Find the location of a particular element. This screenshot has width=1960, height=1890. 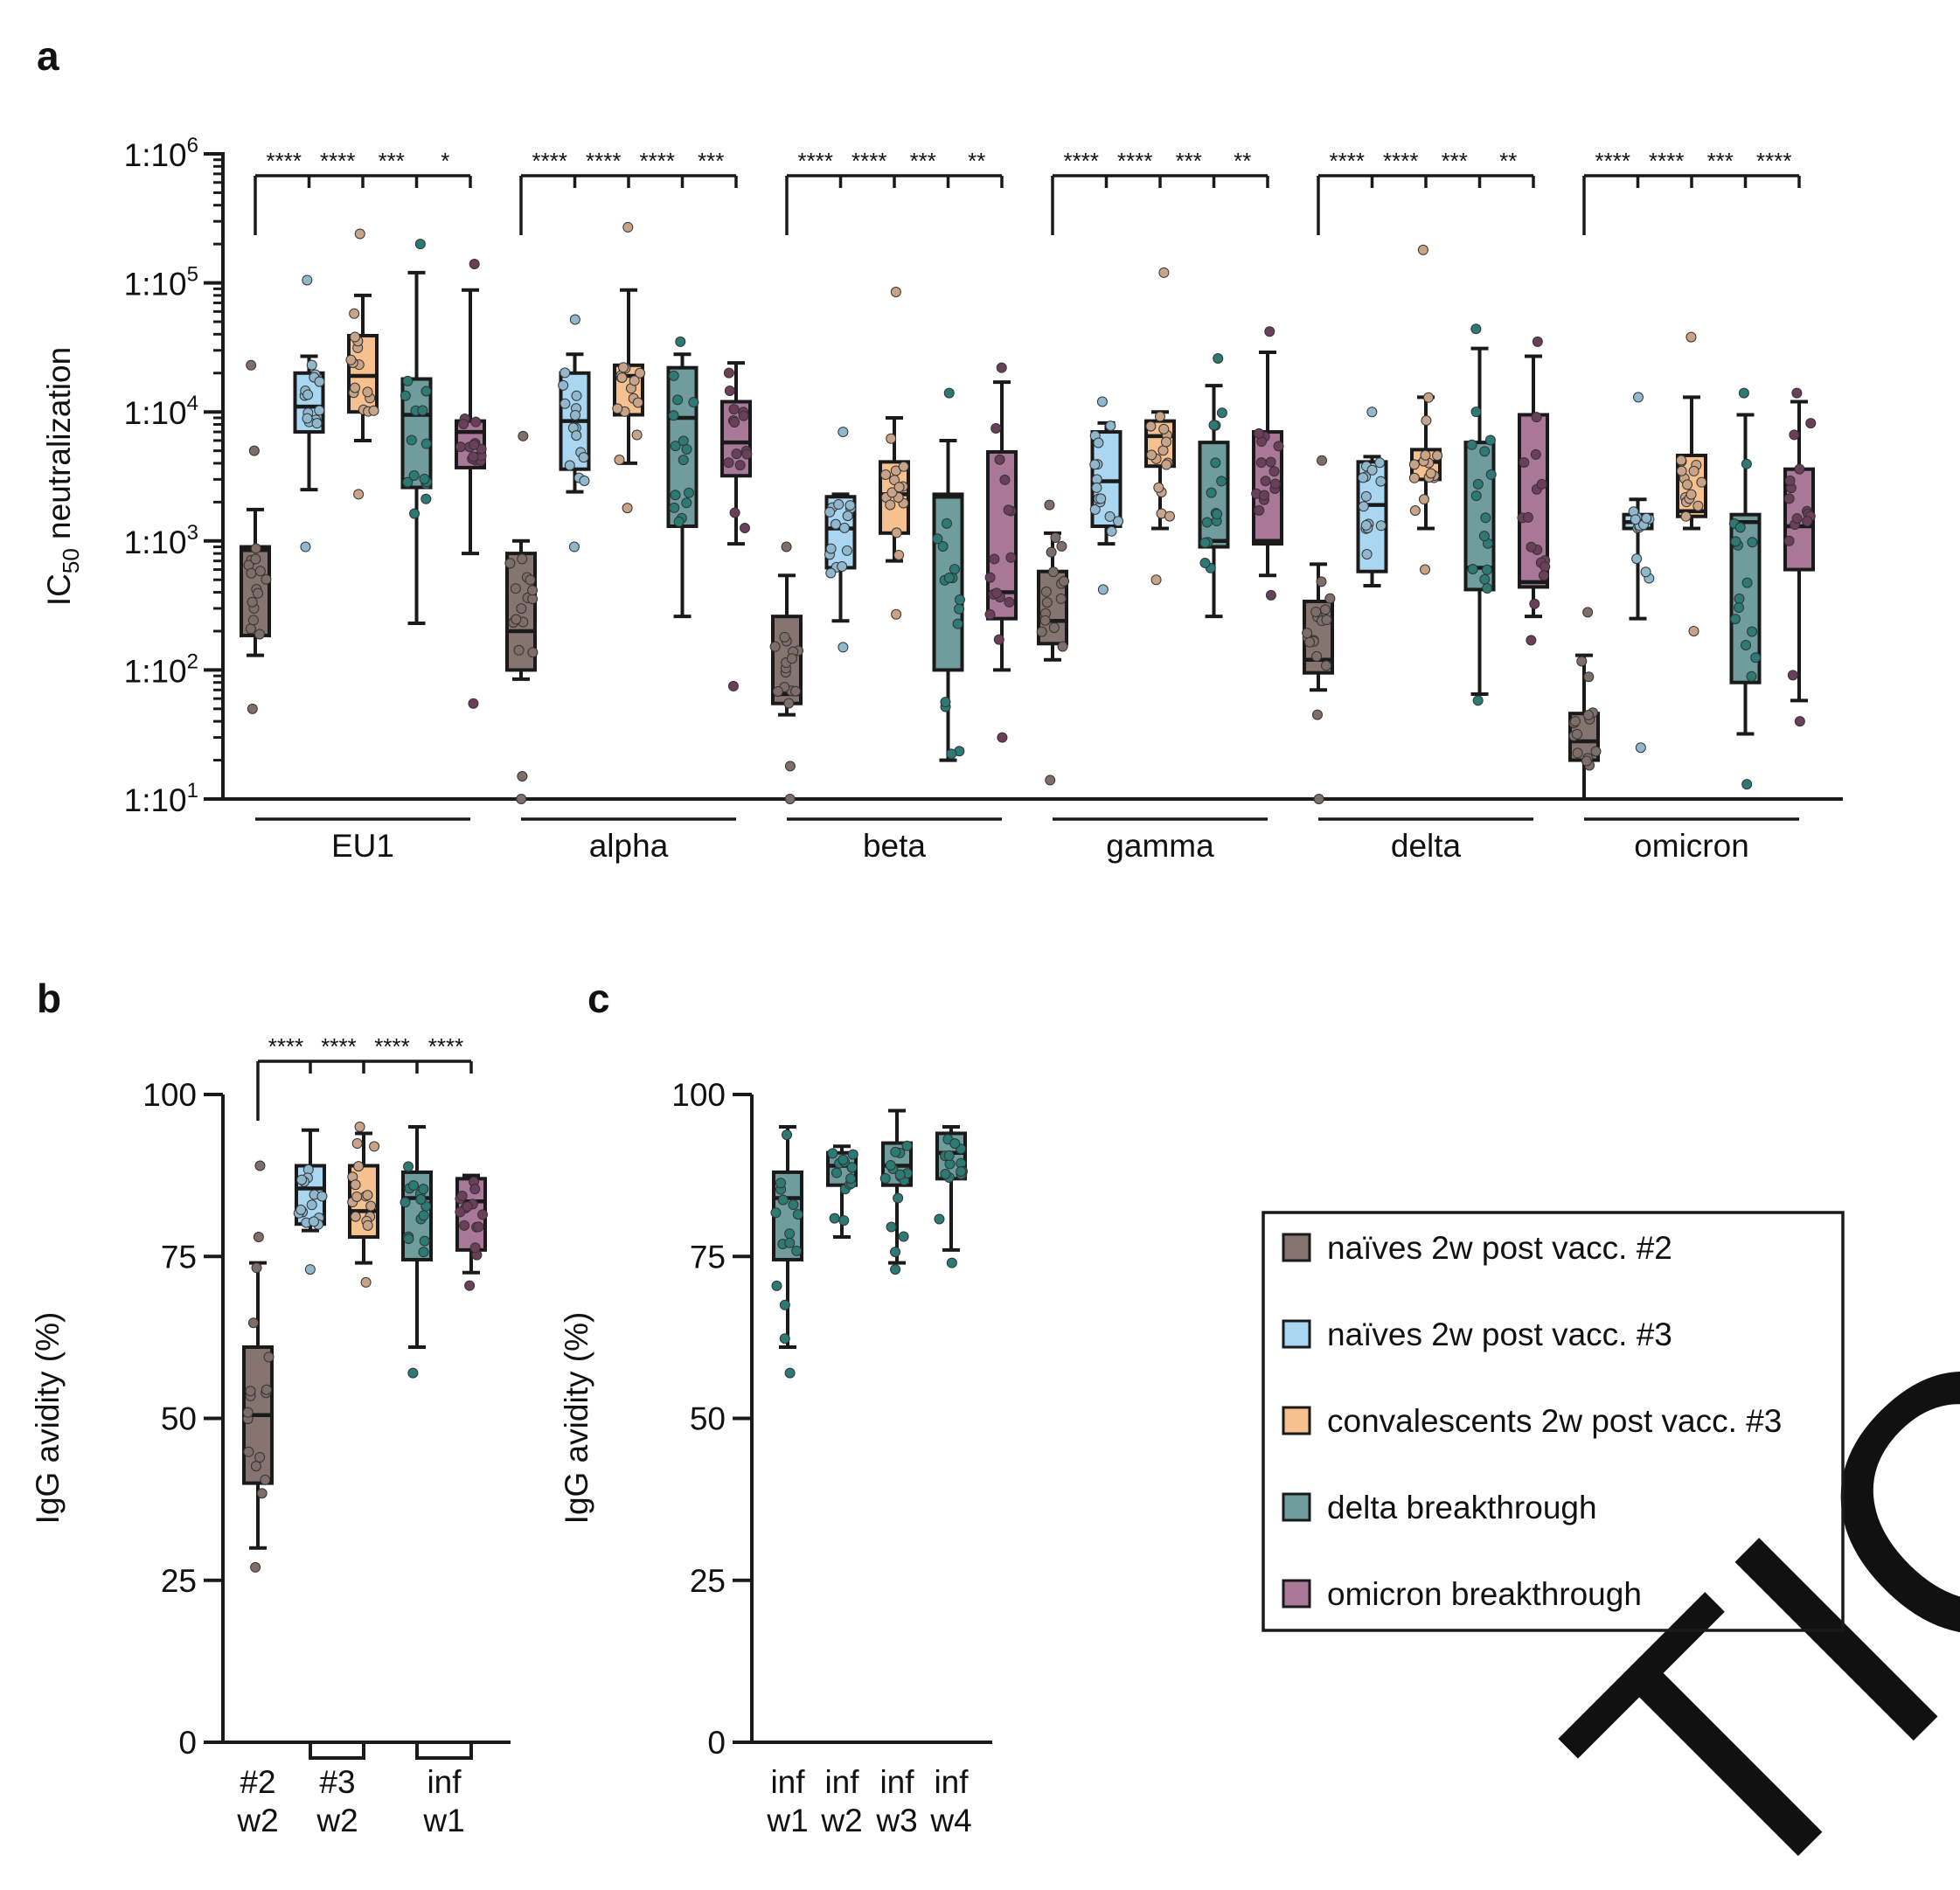

x-tick-label-line2: w2 is located at coordinates (841, 1820).